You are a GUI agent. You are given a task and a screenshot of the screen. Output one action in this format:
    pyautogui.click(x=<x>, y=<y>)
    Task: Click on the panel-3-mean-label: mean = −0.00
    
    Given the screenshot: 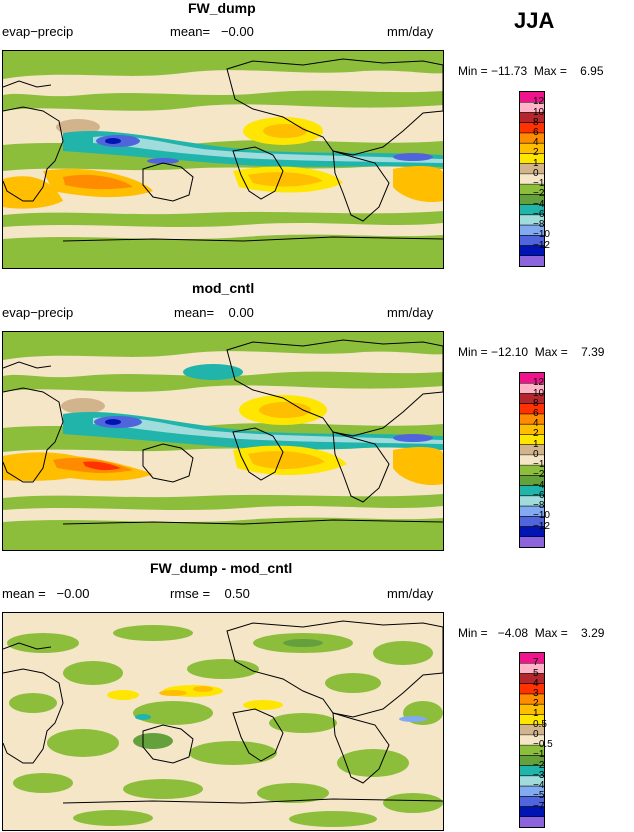 What is the action you would take?
    pyautogui.click(x=46, y=593)
    